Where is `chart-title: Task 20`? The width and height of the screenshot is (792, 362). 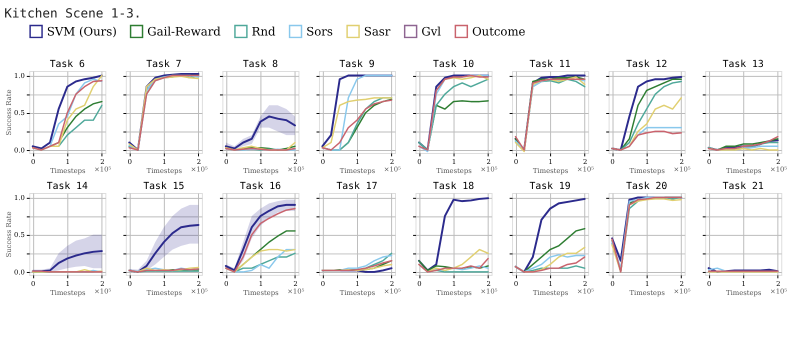
chart-title: Task 20 is located at coordinates (647, 186).